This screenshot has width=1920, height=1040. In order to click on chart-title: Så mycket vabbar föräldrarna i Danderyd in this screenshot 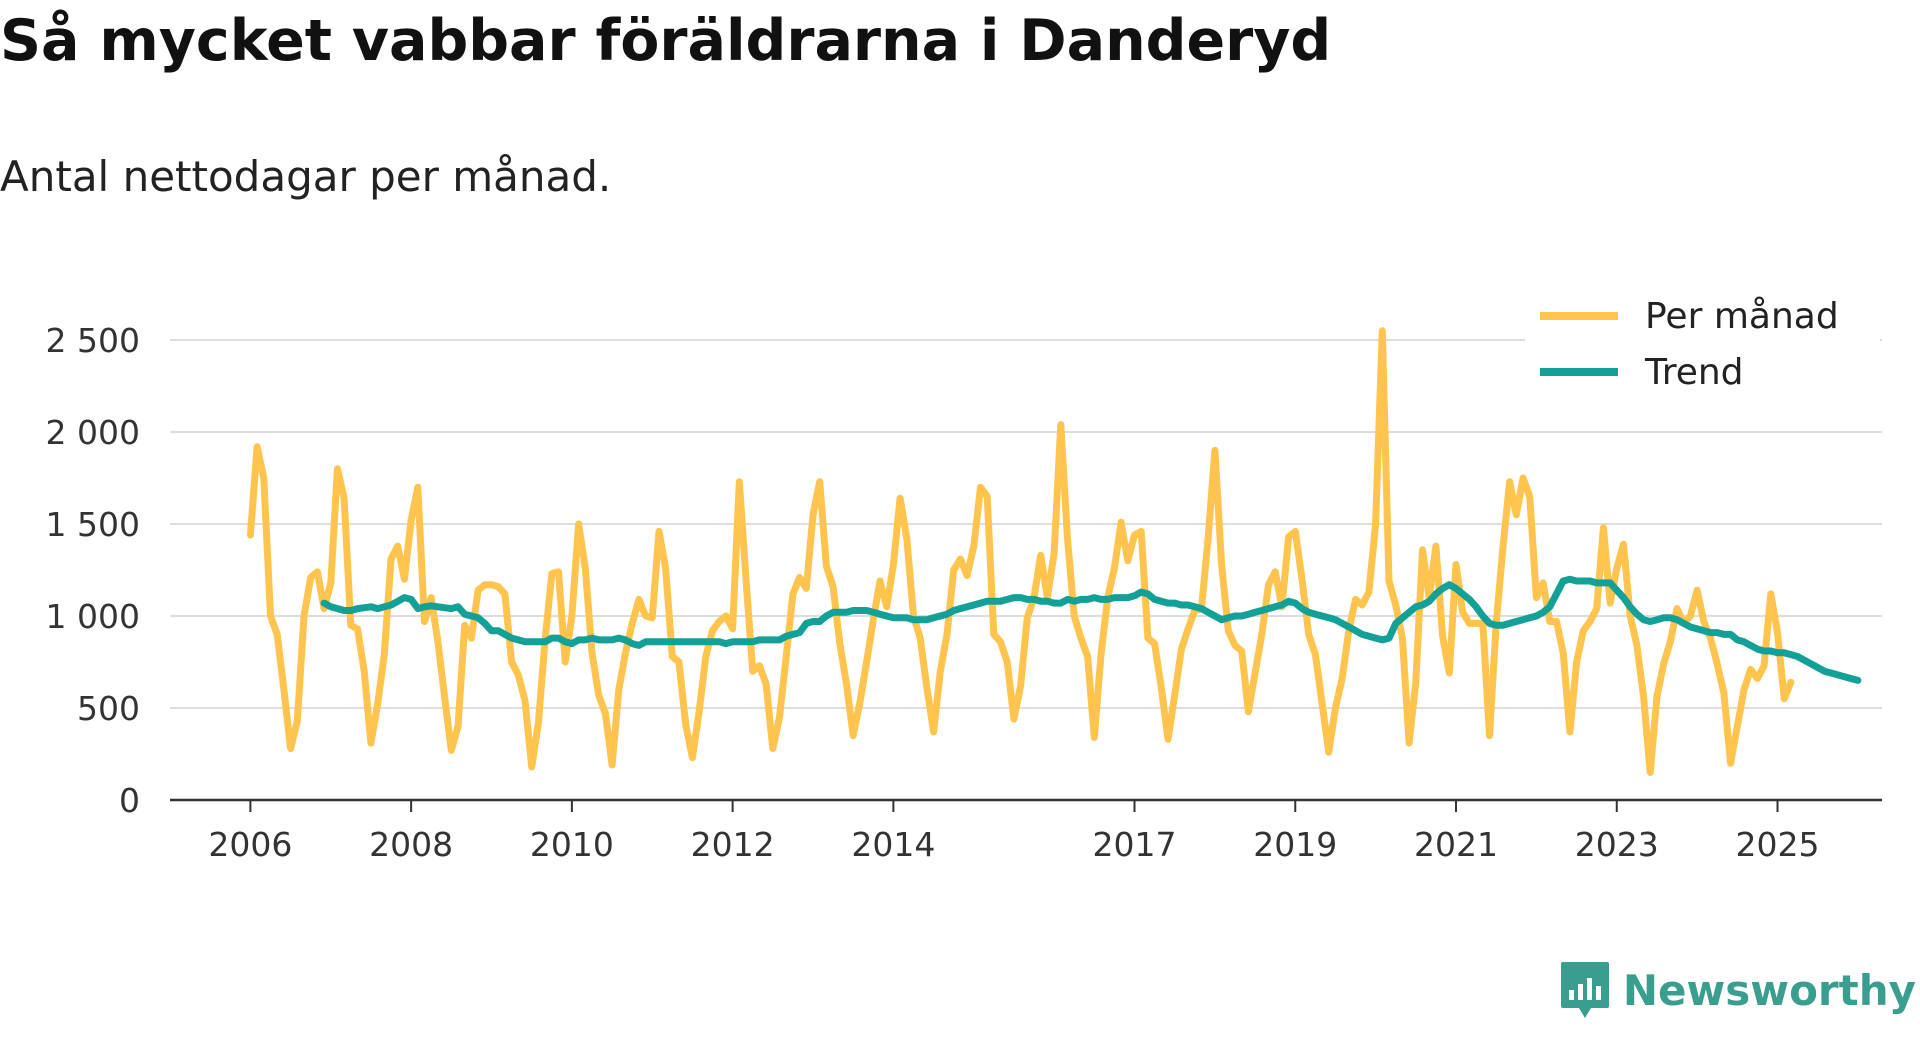, I will do `click(666, 41)`.